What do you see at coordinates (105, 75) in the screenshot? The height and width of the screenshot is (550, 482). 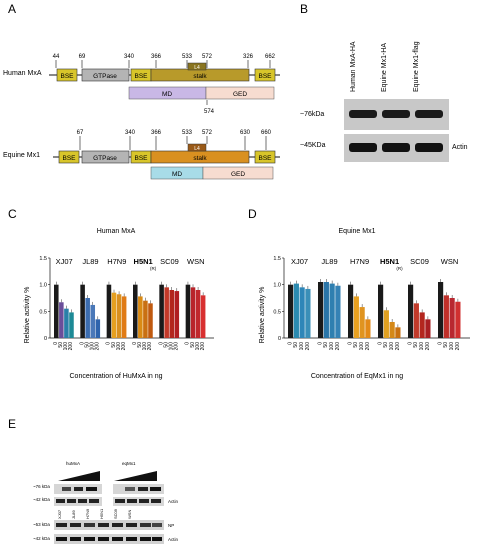 I see `h-gtpase` at bounding box center [105, 75].